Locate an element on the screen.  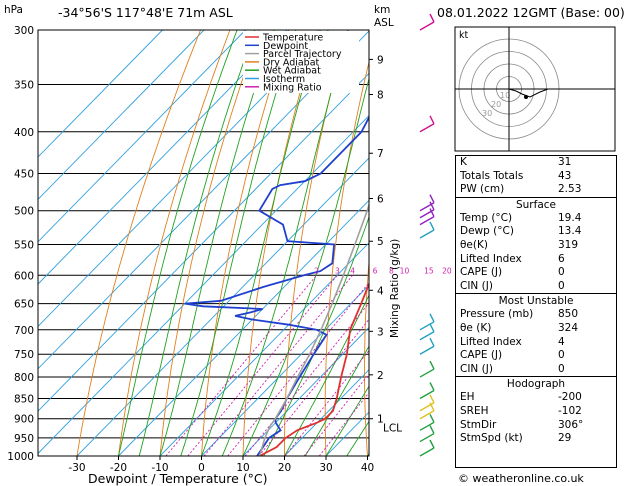
wind-barbs is located at coordinates (427, 235).